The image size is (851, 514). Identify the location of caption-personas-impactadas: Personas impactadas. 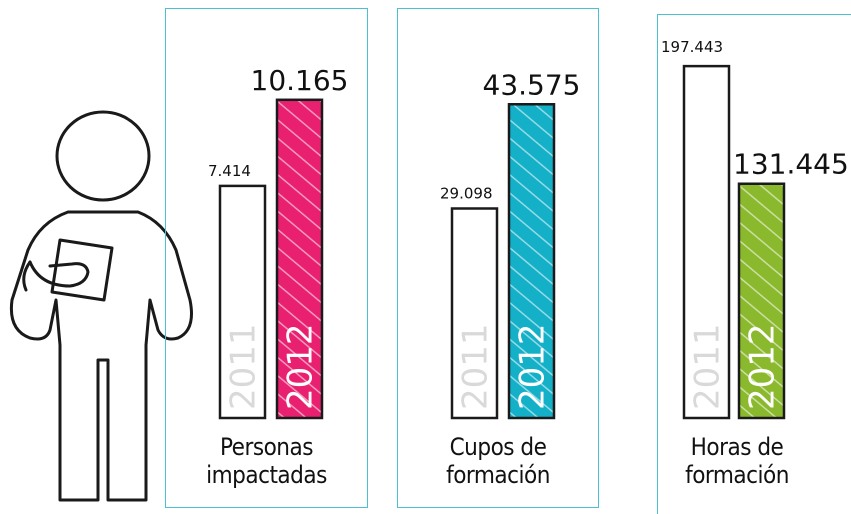
(266, 461).